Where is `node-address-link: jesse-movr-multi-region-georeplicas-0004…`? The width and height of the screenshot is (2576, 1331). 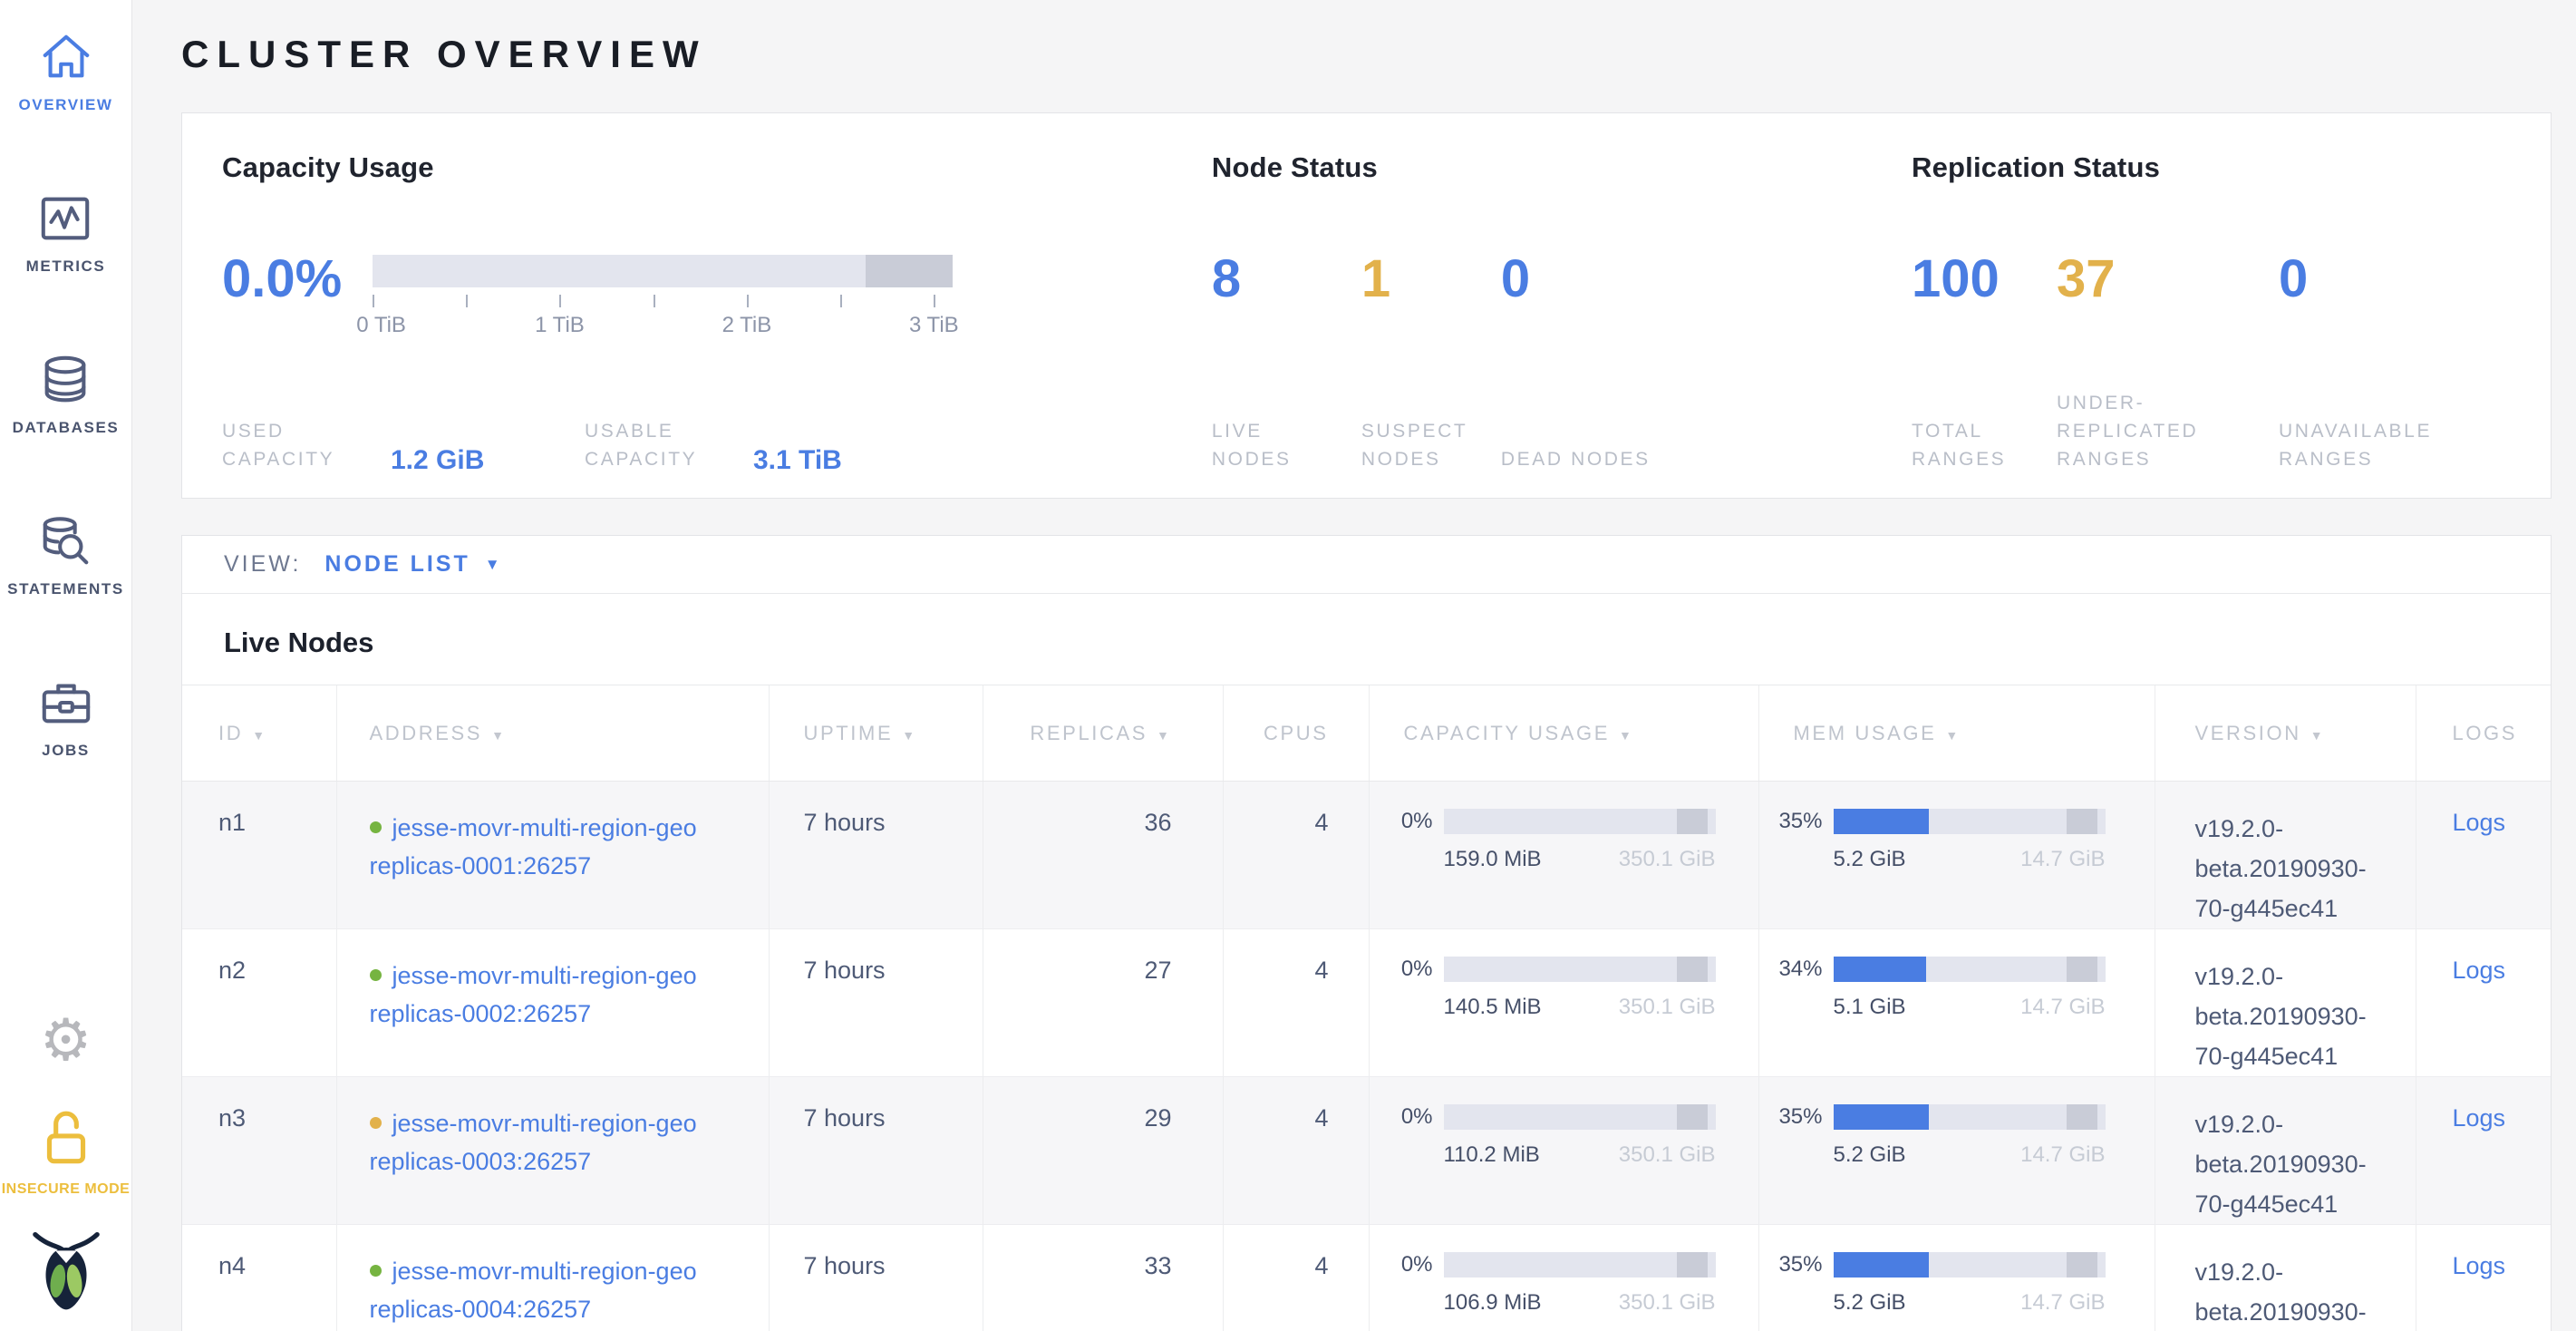
node-address-link: jesse-movr-multi-region-georeplicas-0004… is located at coordinates (533, 1290).